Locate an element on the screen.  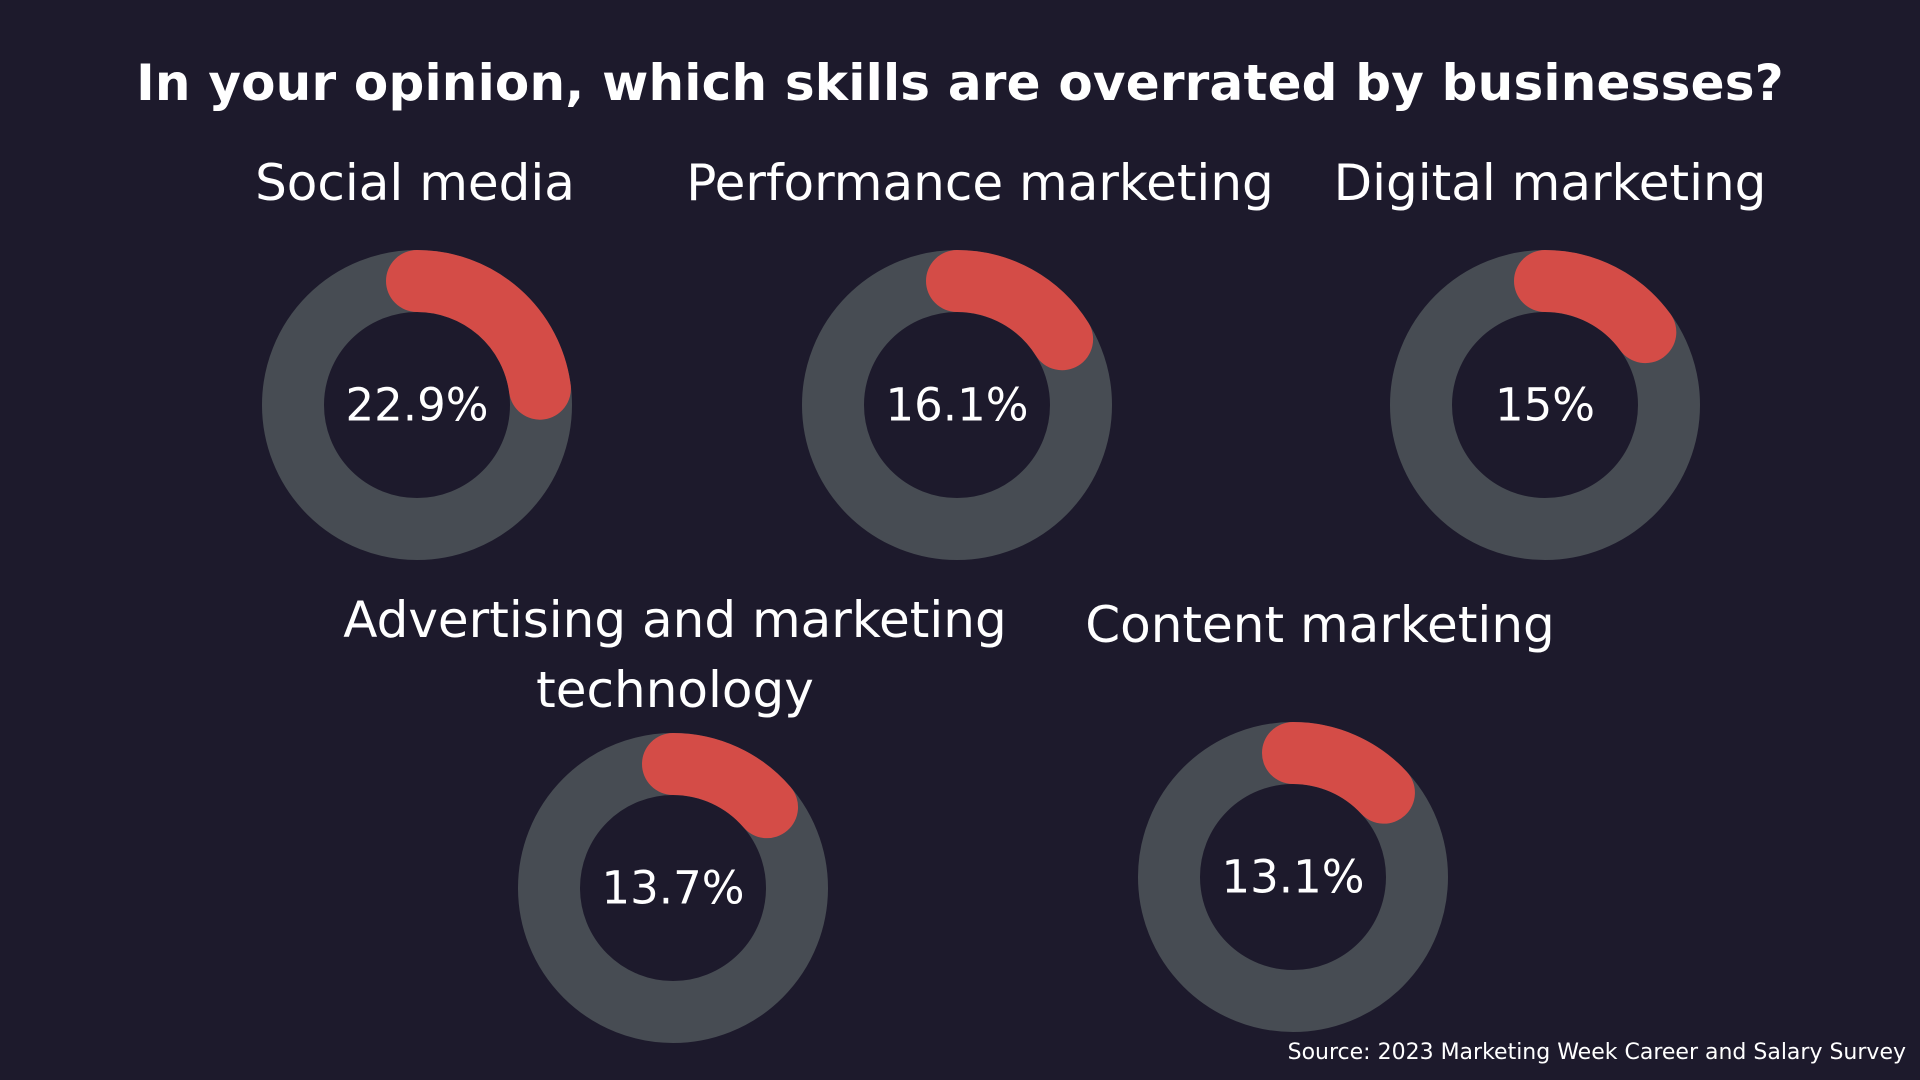
category-label-performance-marketing: Performance marketing is located at coordinates (980, 183).